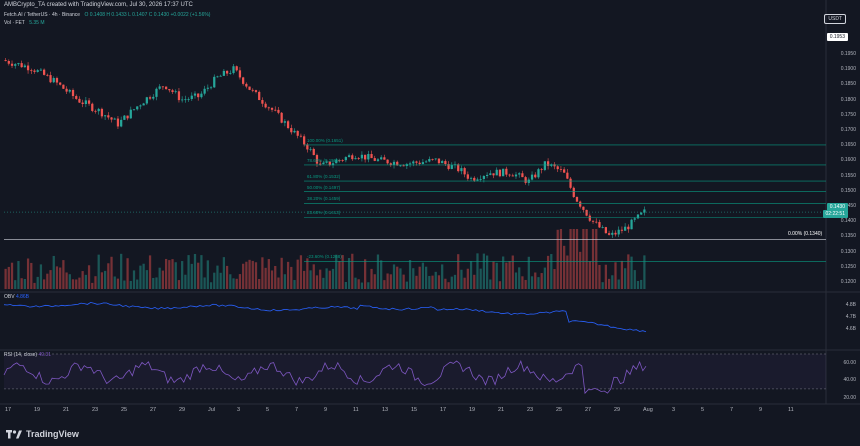 The width and height of the screenshot is (860, 446). What do you see at coordinates (848, 175) in the screenshot?
I see `price-axis-label: 0.1550` at bounding box center [848, 175].